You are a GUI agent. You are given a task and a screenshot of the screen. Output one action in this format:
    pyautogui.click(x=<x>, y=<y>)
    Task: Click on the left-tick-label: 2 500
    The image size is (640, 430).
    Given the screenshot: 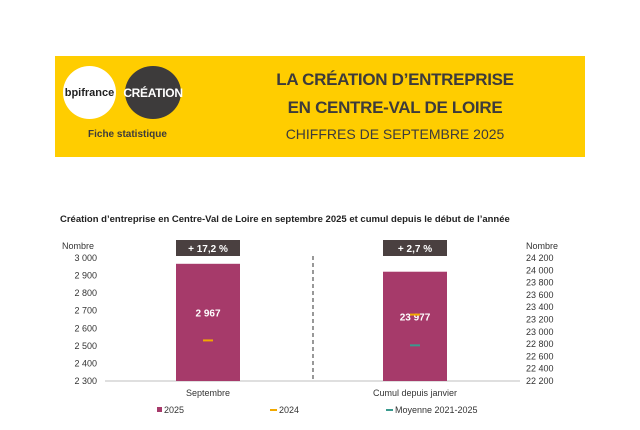 What is the action you would take?
    pyautogui.click(x=85, y=346)
    